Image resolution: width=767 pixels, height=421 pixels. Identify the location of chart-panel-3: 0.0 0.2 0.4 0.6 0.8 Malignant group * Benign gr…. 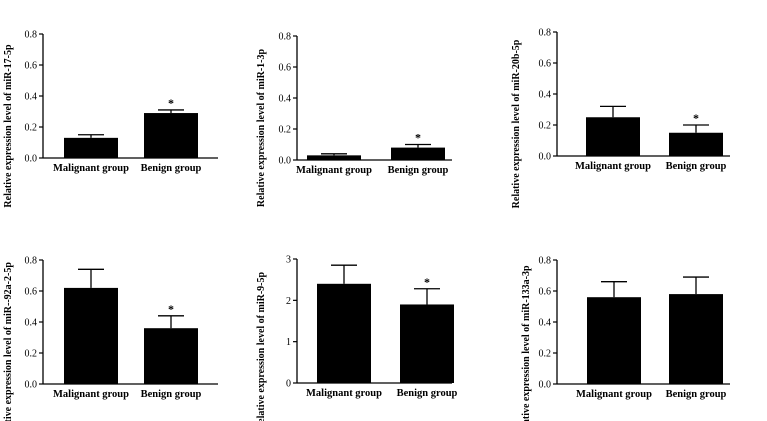
(620, 118).